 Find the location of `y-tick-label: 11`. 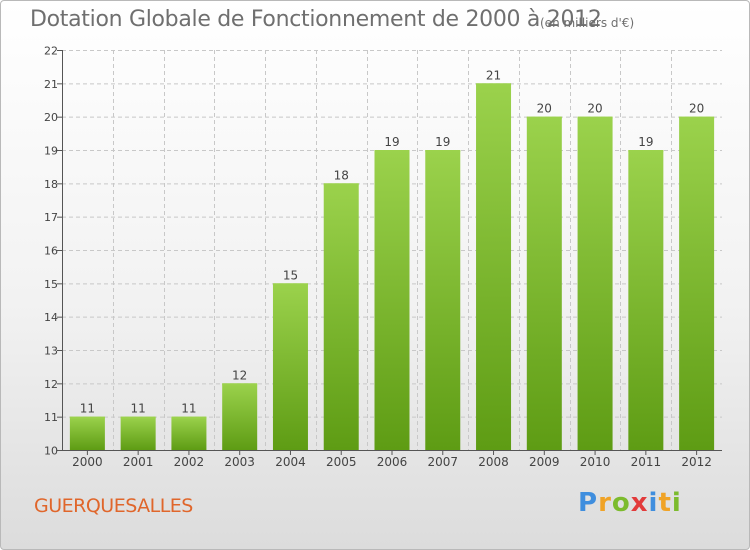

y-tick-label: 11 is located at coordinates (51, 417).